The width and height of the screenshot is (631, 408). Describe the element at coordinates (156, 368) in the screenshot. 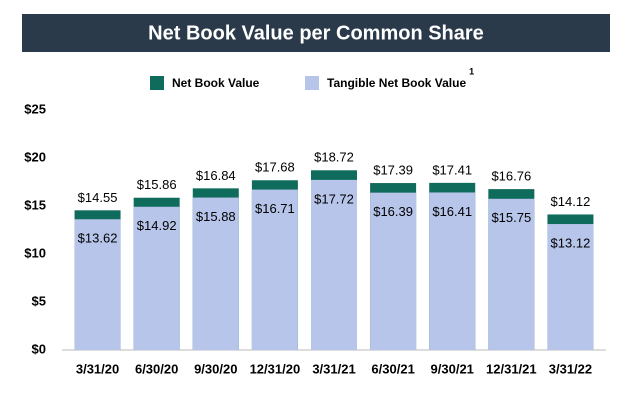

I see `x-tick-label: 6/30/20` at that location.